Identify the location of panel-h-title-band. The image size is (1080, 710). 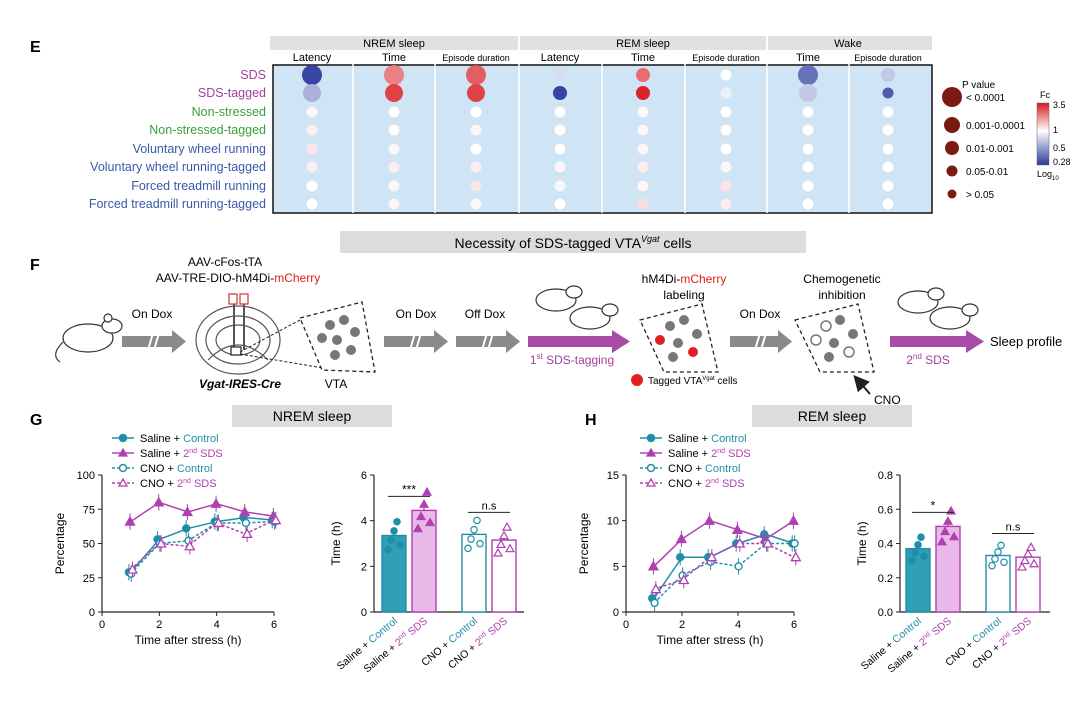
(832, 416).